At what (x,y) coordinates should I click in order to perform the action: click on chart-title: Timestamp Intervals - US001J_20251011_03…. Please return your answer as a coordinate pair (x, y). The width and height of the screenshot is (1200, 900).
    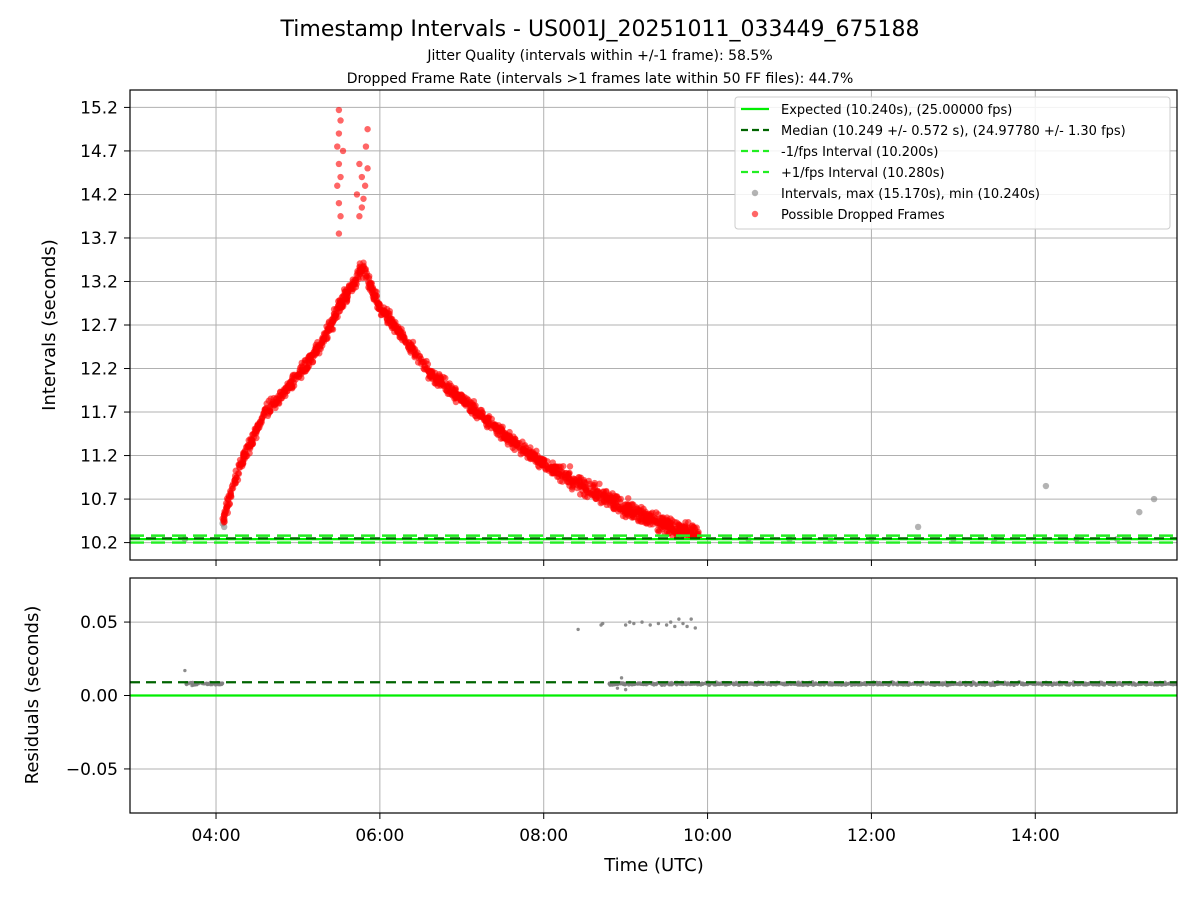
    Looking at the image, I should click on (600, 29).